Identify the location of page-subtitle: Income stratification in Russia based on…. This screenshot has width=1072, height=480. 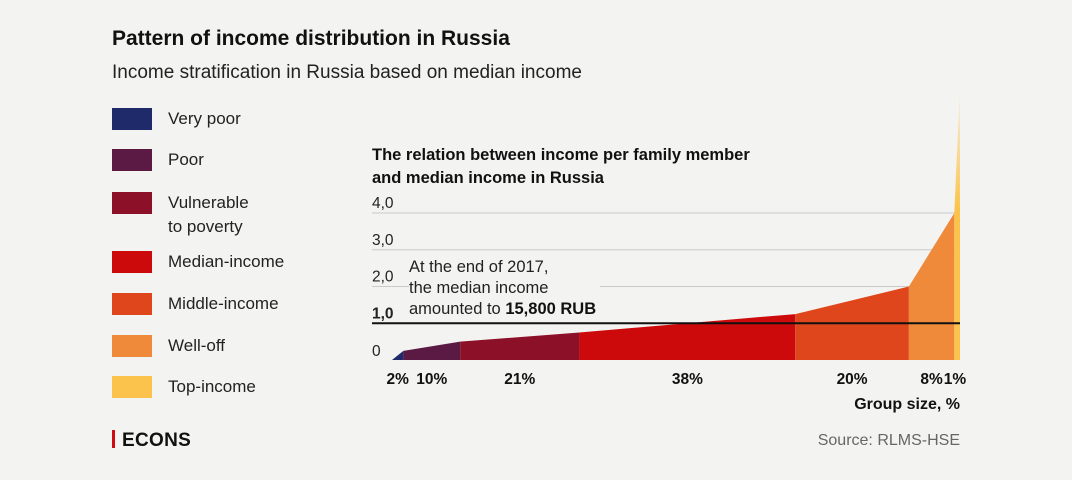
(347, 72).